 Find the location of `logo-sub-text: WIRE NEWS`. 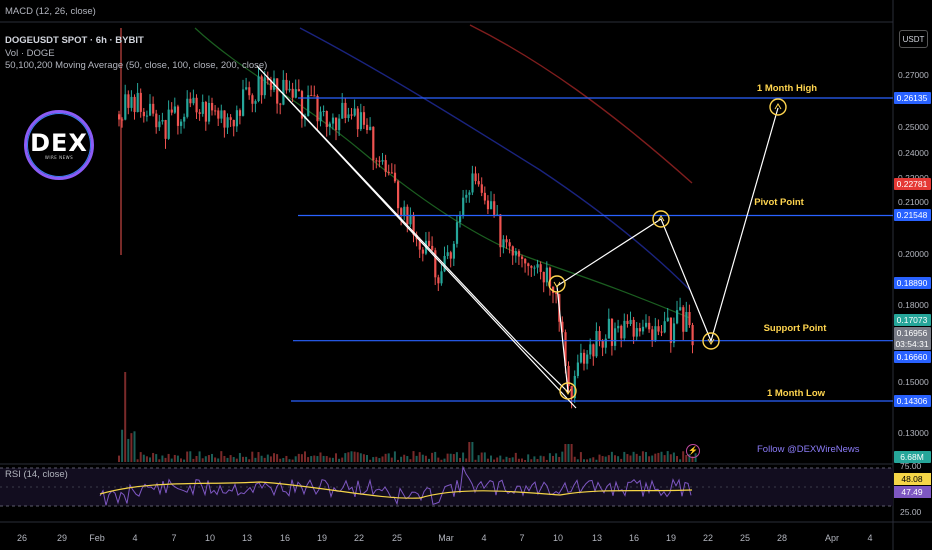

logo-sub-text: WIRE NEWS is located at coordinates (59, 157).